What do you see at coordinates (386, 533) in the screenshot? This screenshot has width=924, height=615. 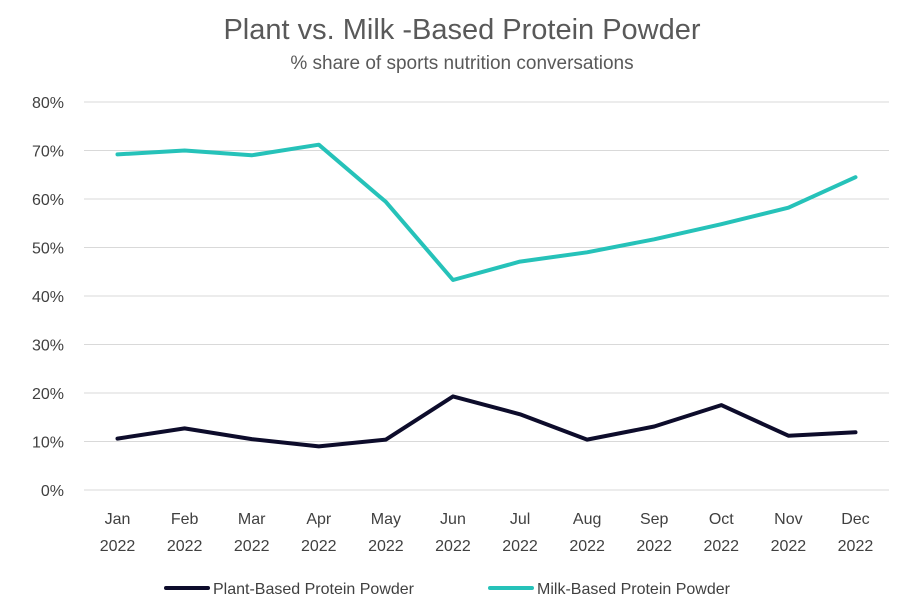 I see `x-tick-label: May 2022` at bounding box center [386, 533].